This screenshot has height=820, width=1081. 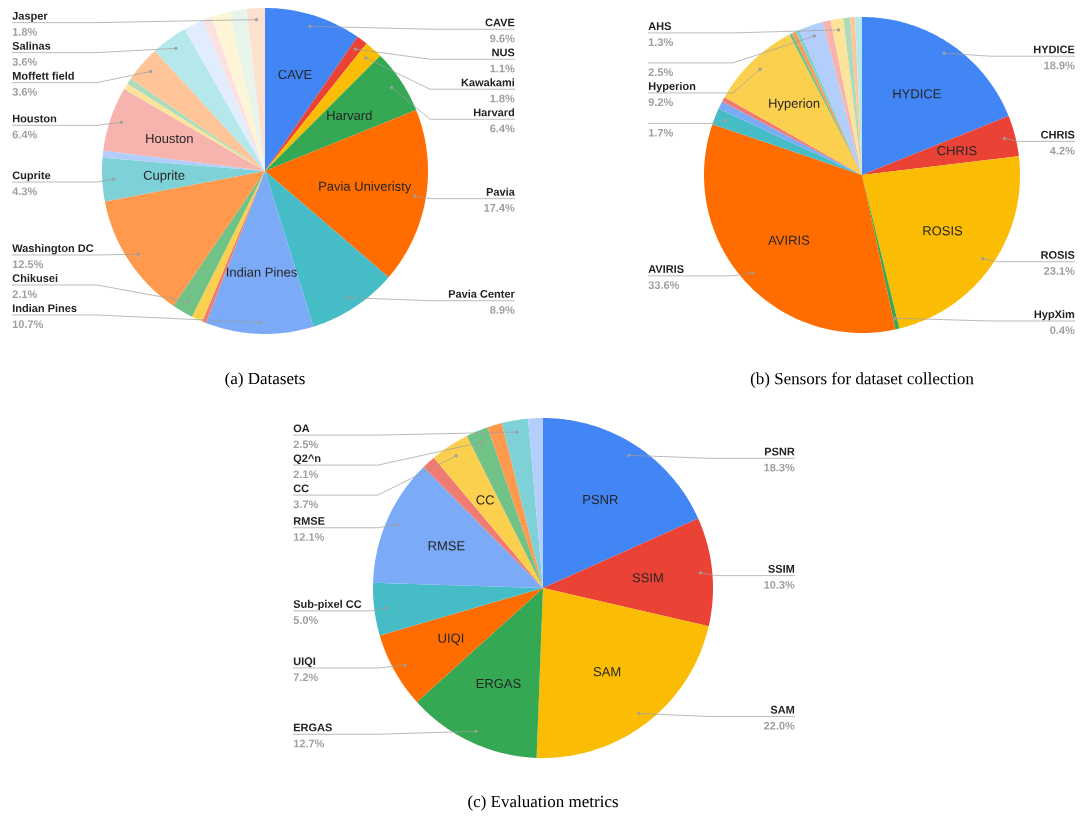 I want to click on data-label: 12.1%, so click(x=309, y=537).